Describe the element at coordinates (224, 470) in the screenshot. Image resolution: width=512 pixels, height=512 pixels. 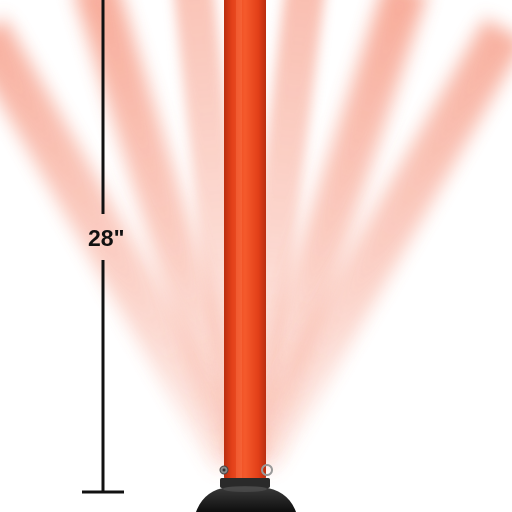
I see `pivot-bolt-icon` at that location.